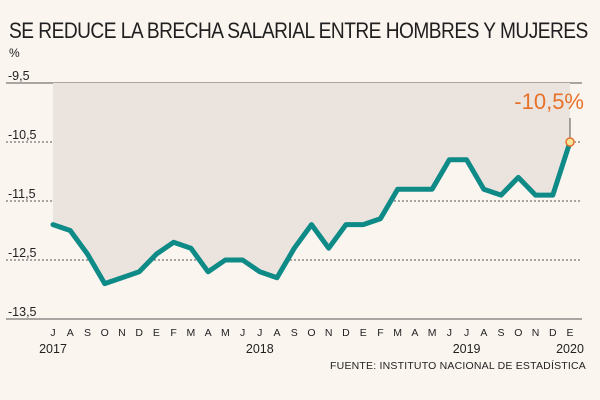 The height and width of the screenshot is (400, 600). What do you see at coordinates (570, 349) in the screenshot?
I see `x-year-label: 2020` at bounding box center [570, 349].